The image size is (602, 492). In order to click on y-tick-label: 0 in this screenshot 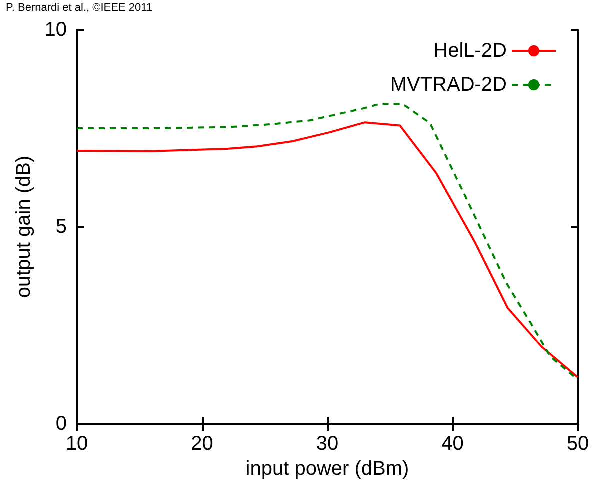, I will do `click(61, 424)`.